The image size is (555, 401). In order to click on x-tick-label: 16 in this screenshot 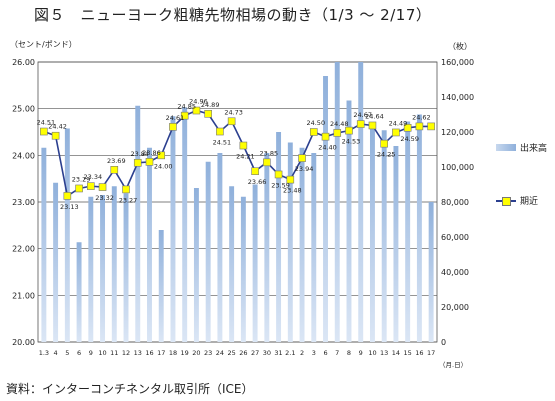, I will do `click(149, 353)`.